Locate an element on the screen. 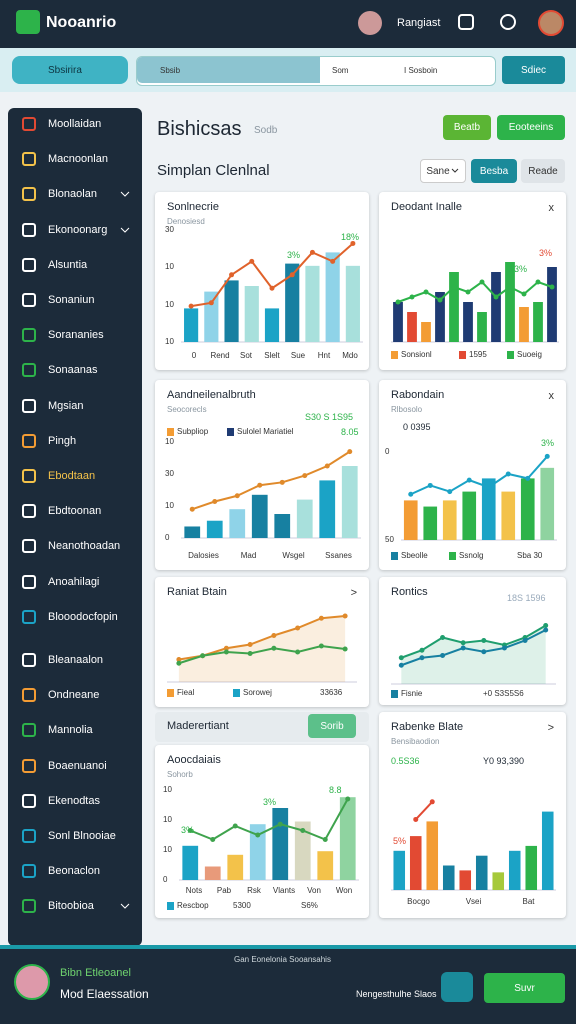 This screenshot has width=576, height=1024. chevron is located at coordinates (125, 195).